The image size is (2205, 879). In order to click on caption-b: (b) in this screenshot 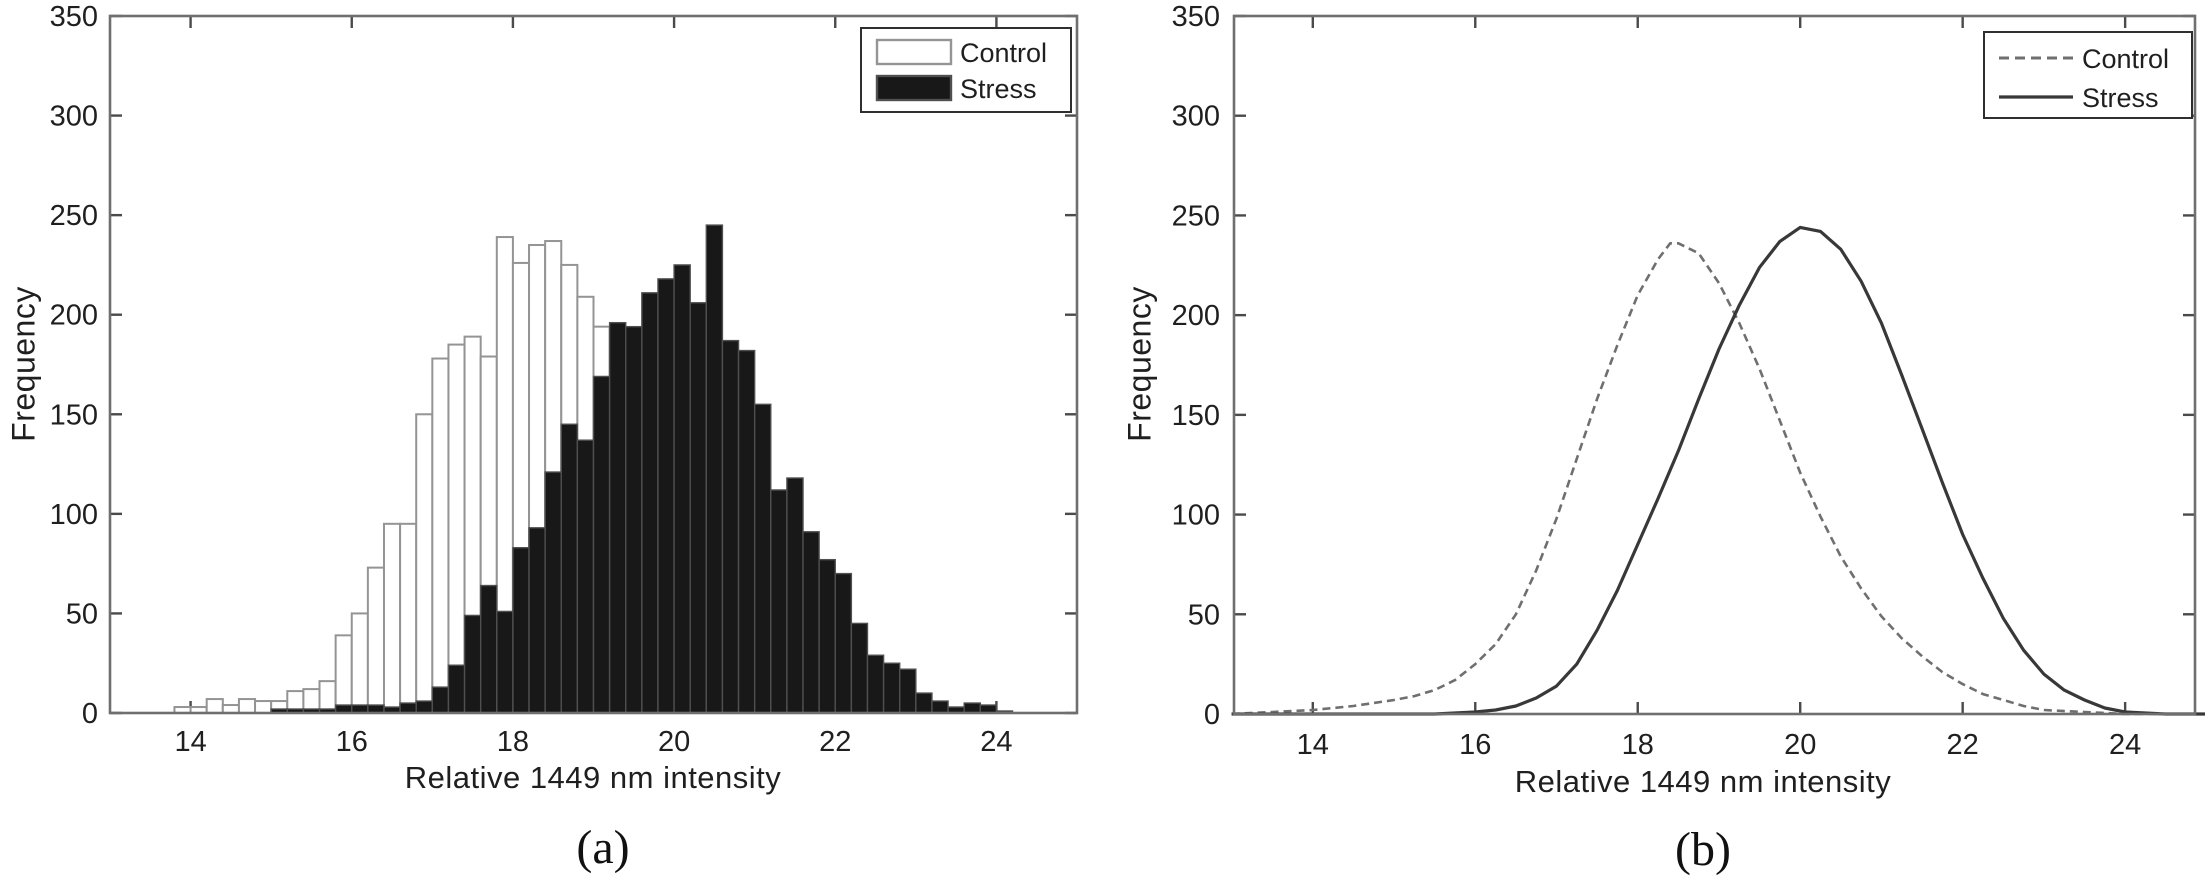, I will do `click(1703, 849)`.